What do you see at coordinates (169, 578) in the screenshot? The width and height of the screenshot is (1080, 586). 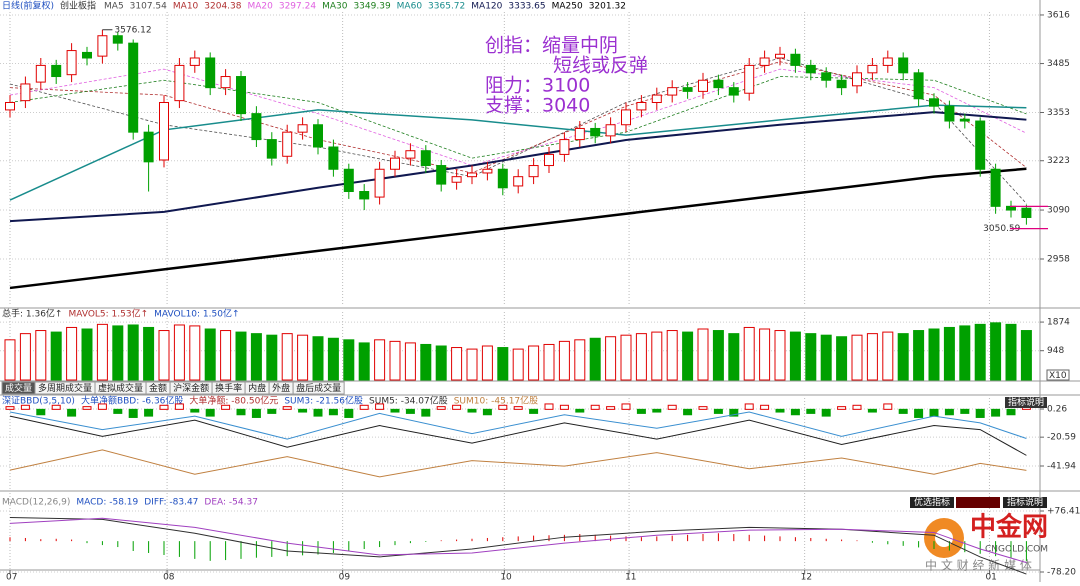 I see `x-tick-label: 08` at bounding box center [169, 578].